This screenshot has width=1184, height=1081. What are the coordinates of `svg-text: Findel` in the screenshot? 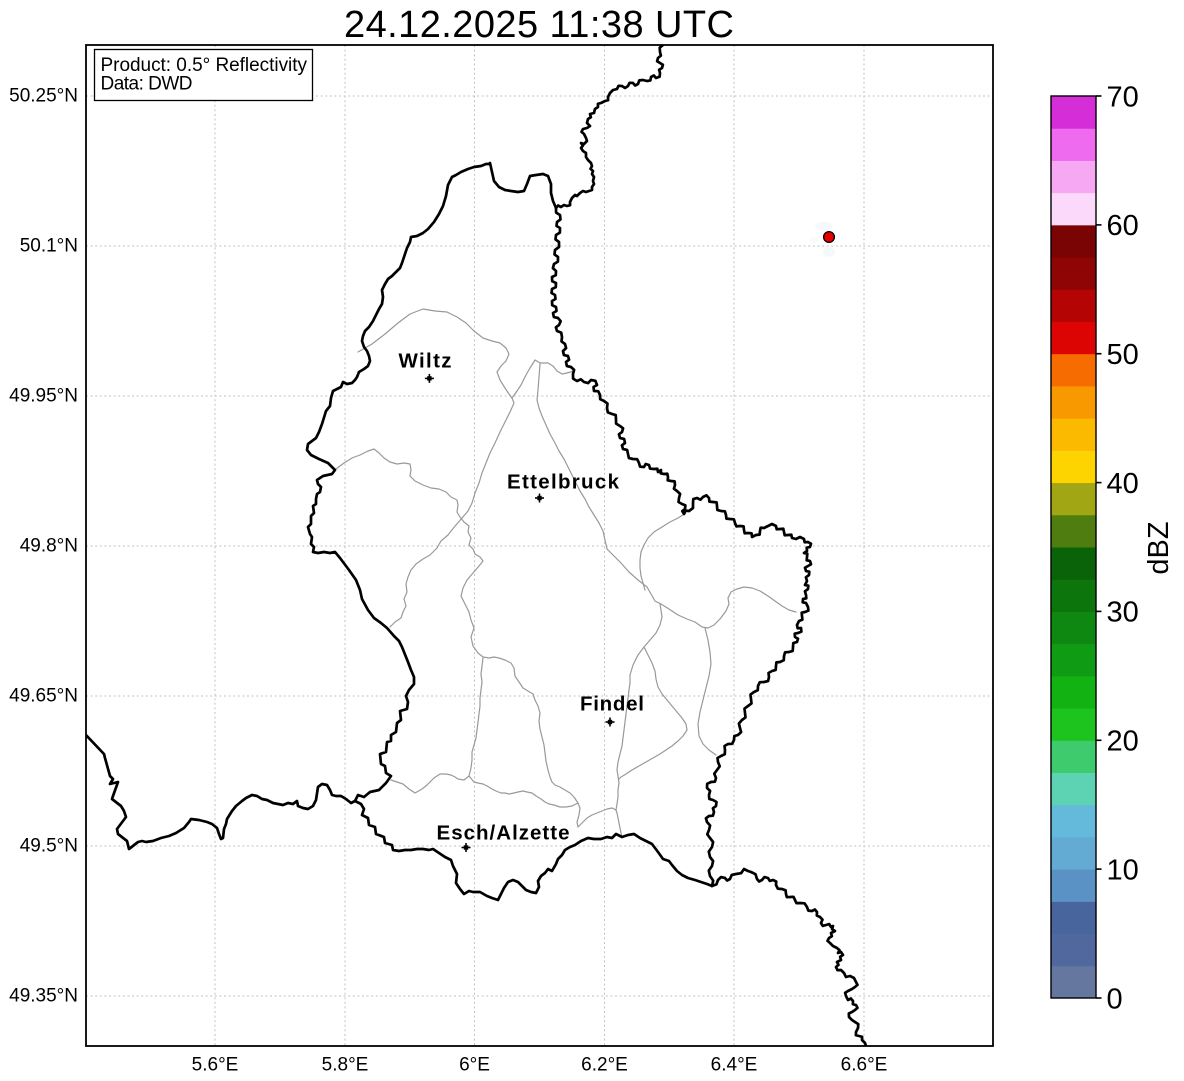 It's located at (612, 704).